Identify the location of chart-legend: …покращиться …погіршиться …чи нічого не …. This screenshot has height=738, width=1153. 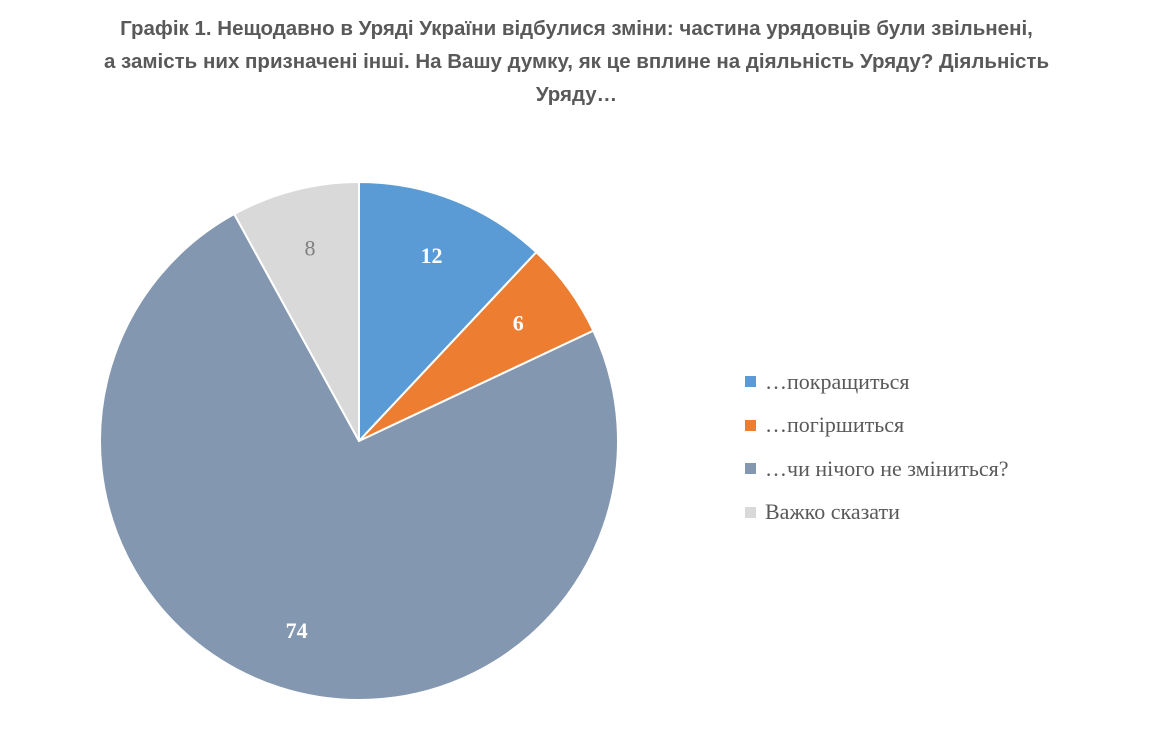
(877, 447).